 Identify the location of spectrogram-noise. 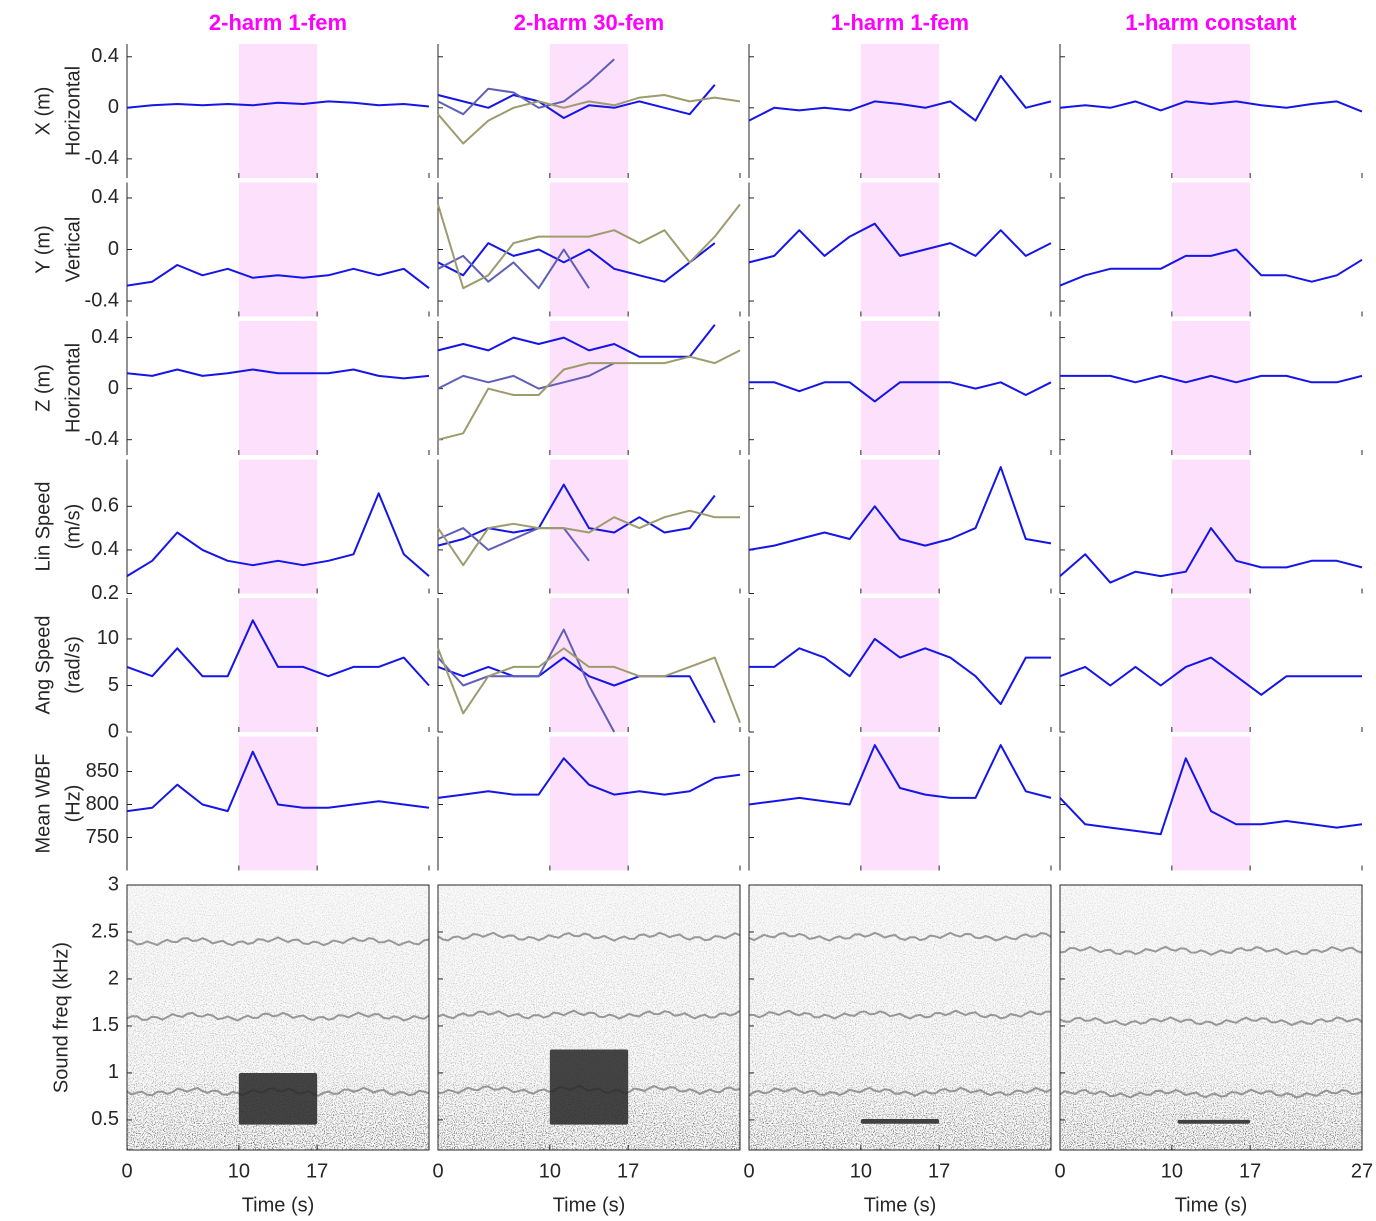
(1211, 1017).